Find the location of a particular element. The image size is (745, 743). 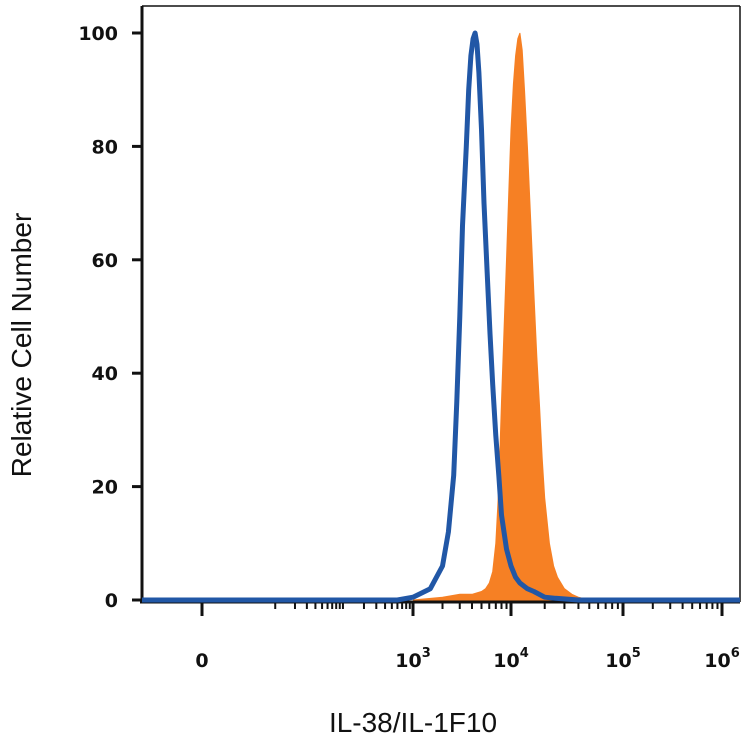

y-tick-label-100: 100 is located at coordinates (98, 34).